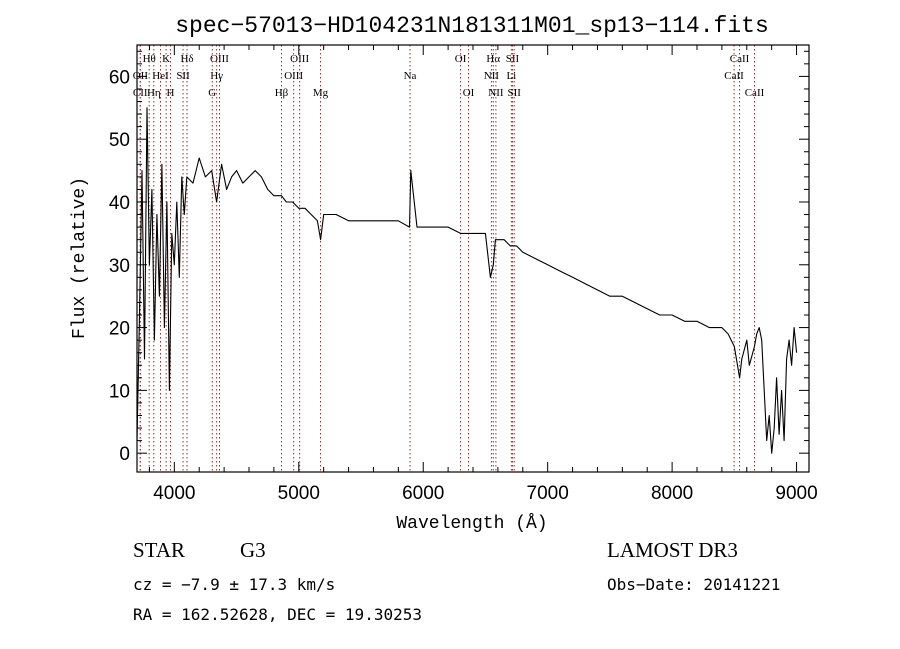 Image resolution: width=900 pixels, height=649 pixels. I want to click on line-label-27: CaII, so click(755, 93).